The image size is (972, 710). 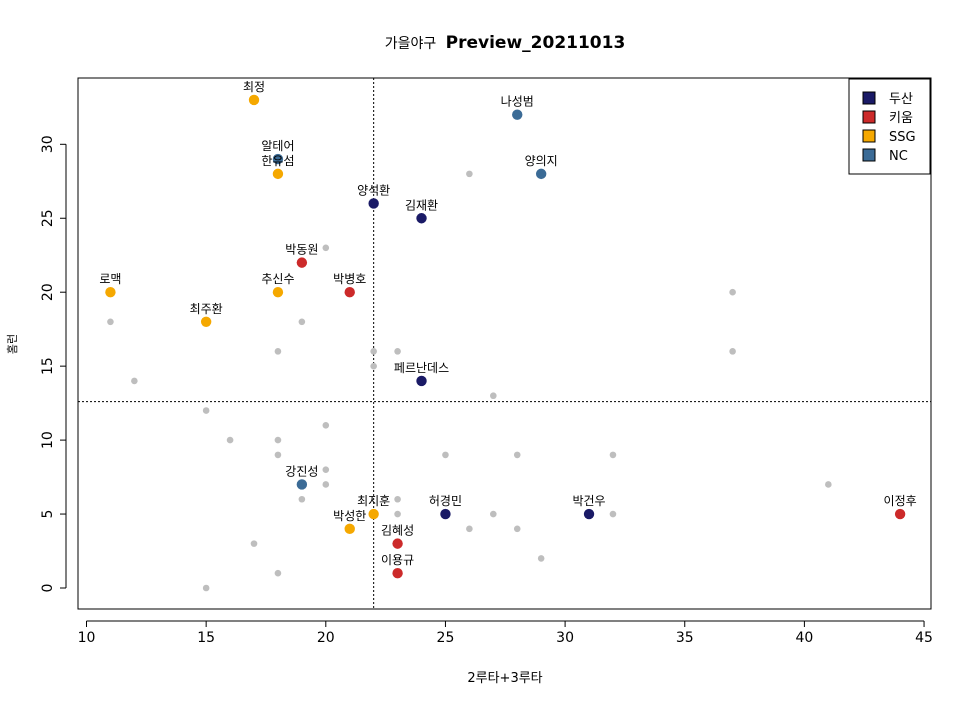 I want to click on player-label: 나성범, so click(x=517, y=102).